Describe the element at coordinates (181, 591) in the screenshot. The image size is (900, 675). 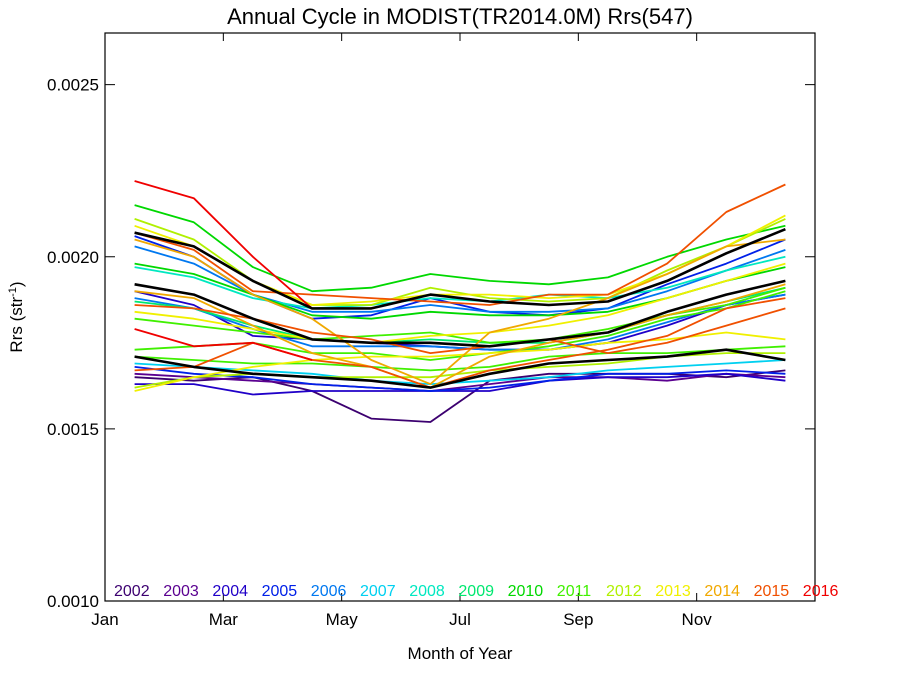
I see `legend-item-2003: 2003` at that location.